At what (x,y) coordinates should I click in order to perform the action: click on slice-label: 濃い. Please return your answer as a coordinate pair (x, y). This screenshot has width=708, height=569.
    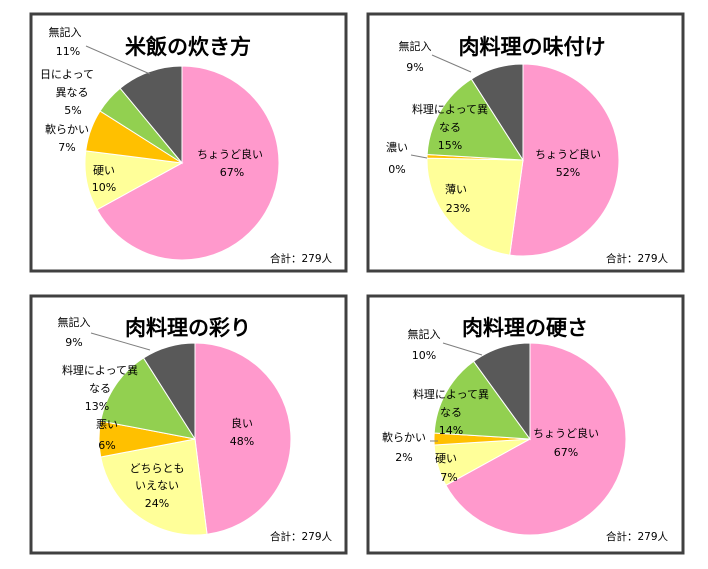
    Looking at the image, I should click on (397, 147).